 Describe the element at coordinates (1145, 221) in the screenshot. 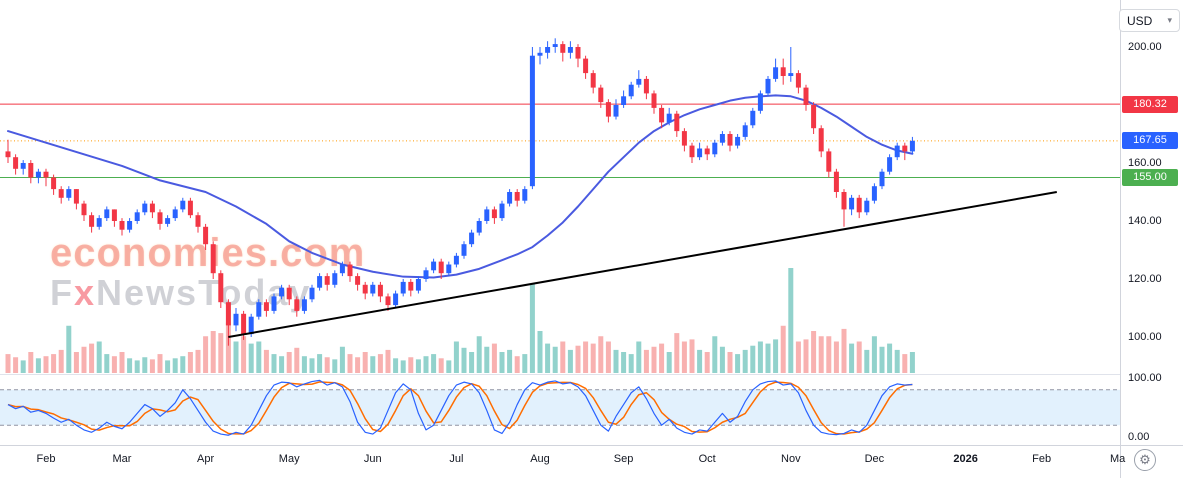

I see `price-axis-label: 140.00` at that location.